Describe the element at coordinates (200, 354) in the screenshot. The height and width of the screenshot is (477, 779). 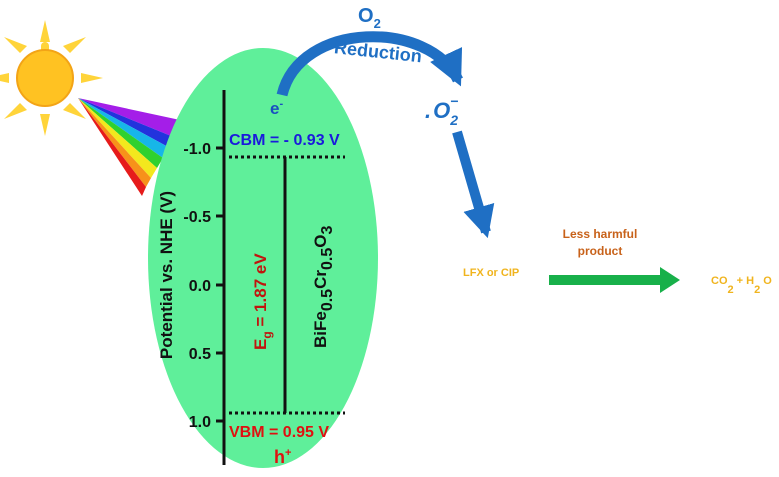
I see `tick-label: 0.5` at that location.